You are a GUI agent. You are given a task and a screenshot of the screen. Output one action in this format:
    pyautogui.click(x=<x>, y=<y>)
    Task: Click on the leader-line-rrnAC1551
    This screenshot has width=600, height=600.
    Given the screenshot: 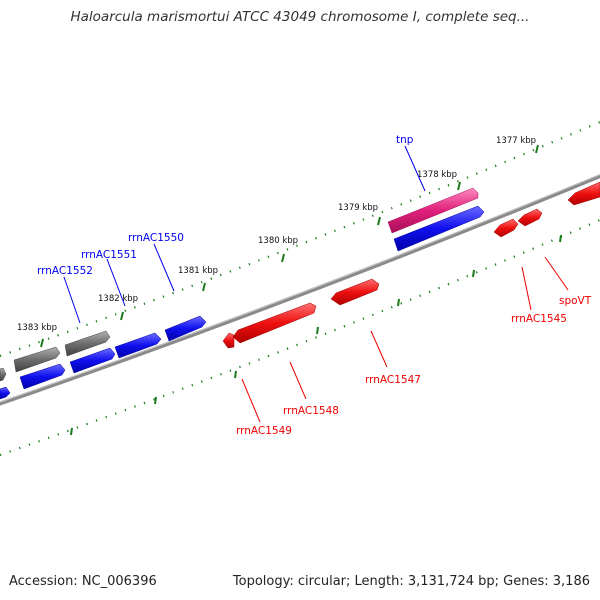 What is the action you would take?
    pyautogui.click(x=116, y=282)
    